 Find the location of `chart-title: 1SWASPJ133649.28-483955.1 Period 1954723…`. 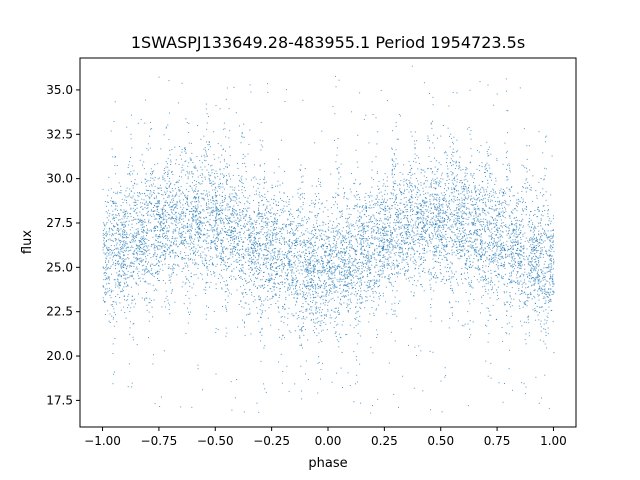

chart-title: 1SWASPJ133649.28-483955.1 Period 1954723… is located at coordinates (328, 42).